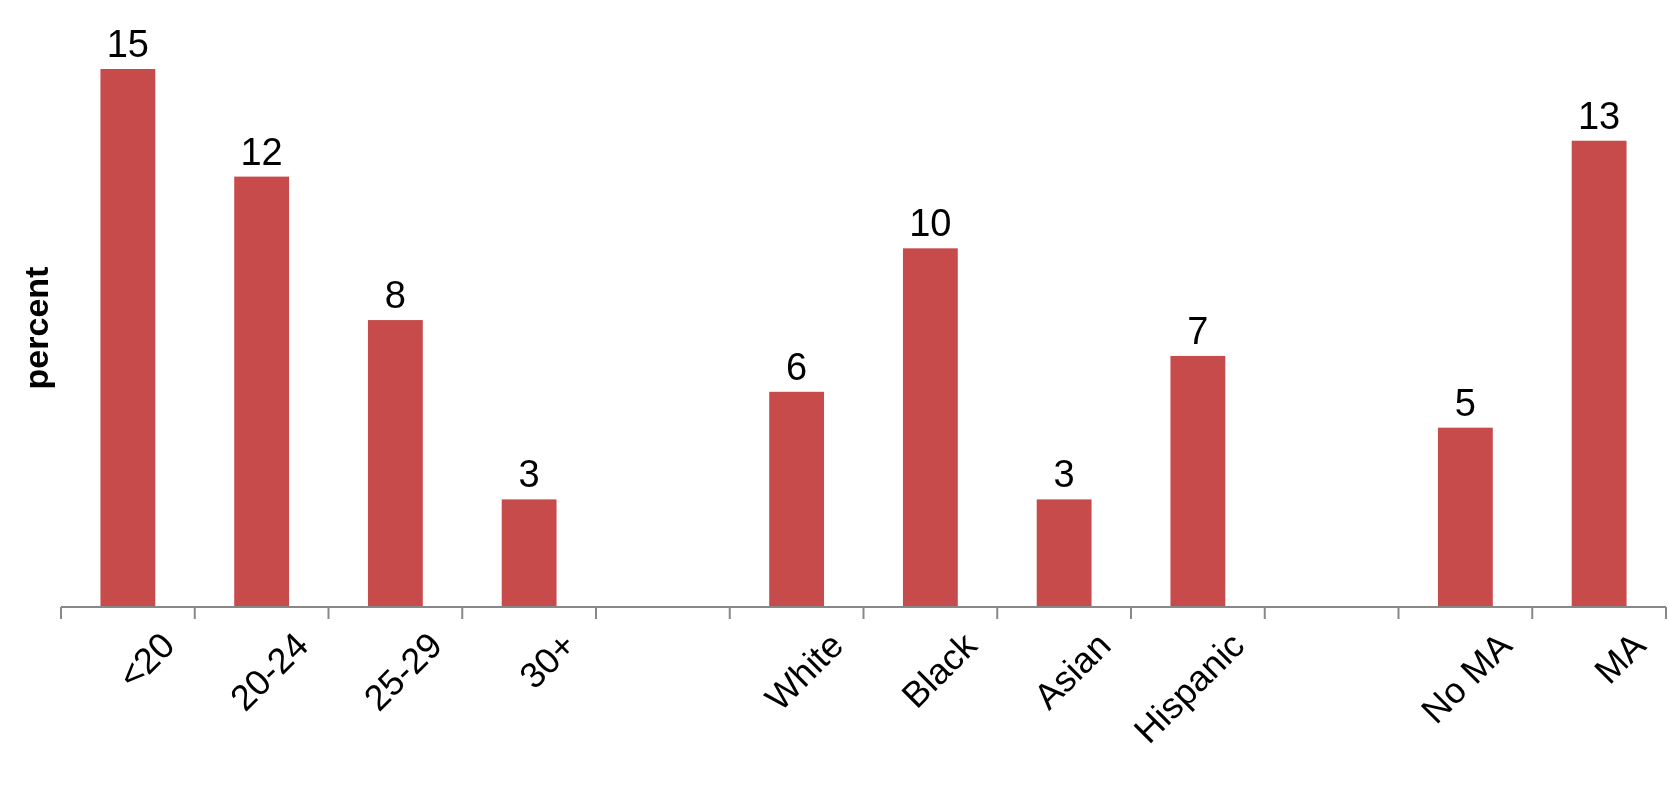 Image resolution: width=1669 pixels, height=794 pixels. Describe the element at coordinates (395, 295) in the screenshot. I see `data-label: 8` at that location.